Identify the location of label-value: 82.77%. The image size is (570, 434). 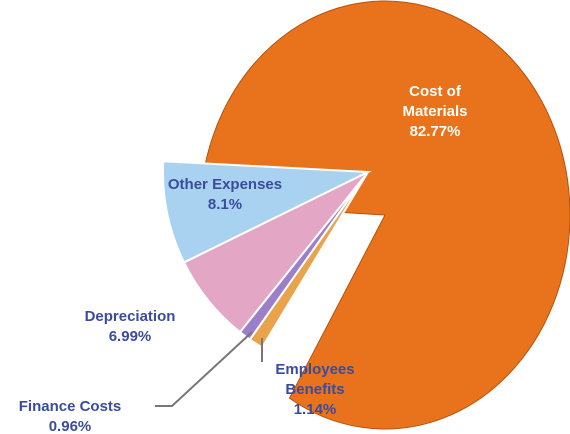
(435, 131).